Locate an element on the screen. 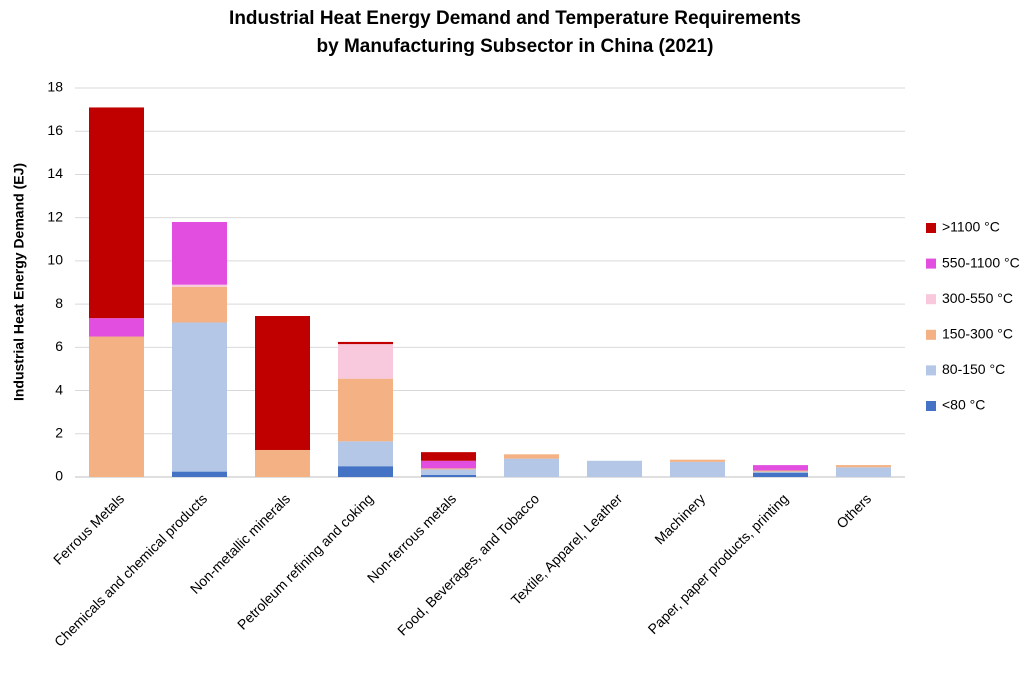  legend-label: >1100 °C is located at coordinates (971, 227).